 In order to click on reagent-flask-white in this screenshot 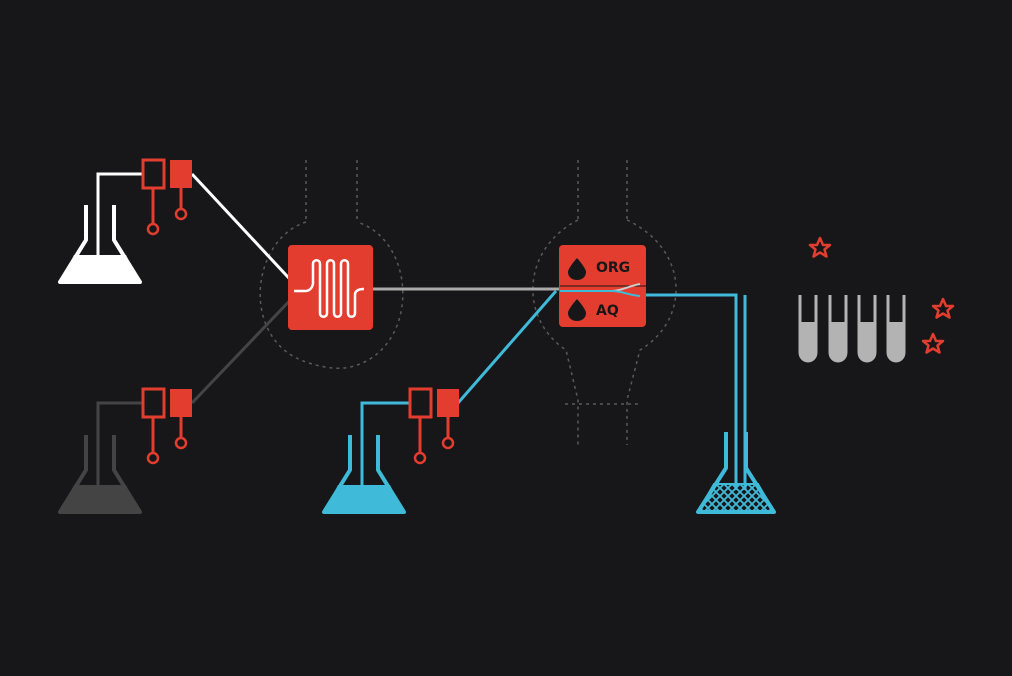, I will do `click(100, 244)`.